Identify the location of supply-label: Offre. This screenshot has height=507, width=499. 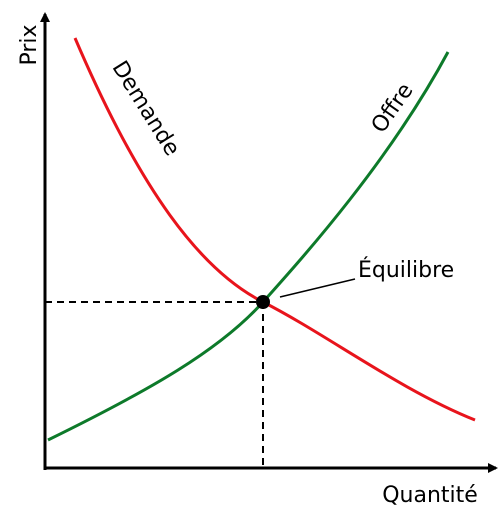
(393, 108).